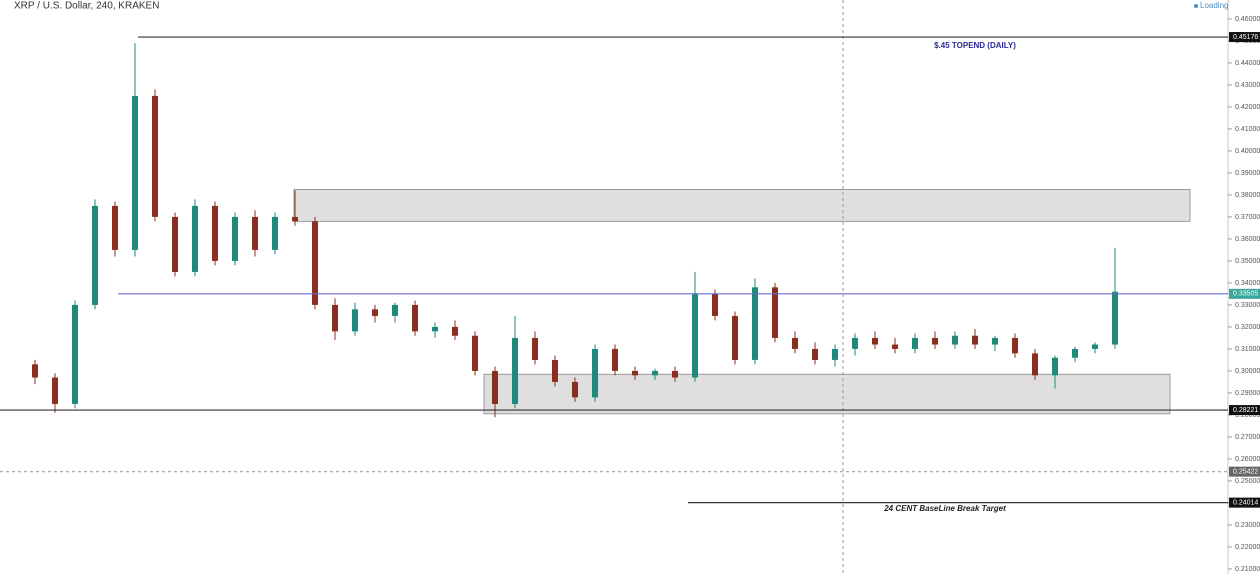  I want to click on annotation: 24 CENT BaseLine Break Target, so click(944, 508).